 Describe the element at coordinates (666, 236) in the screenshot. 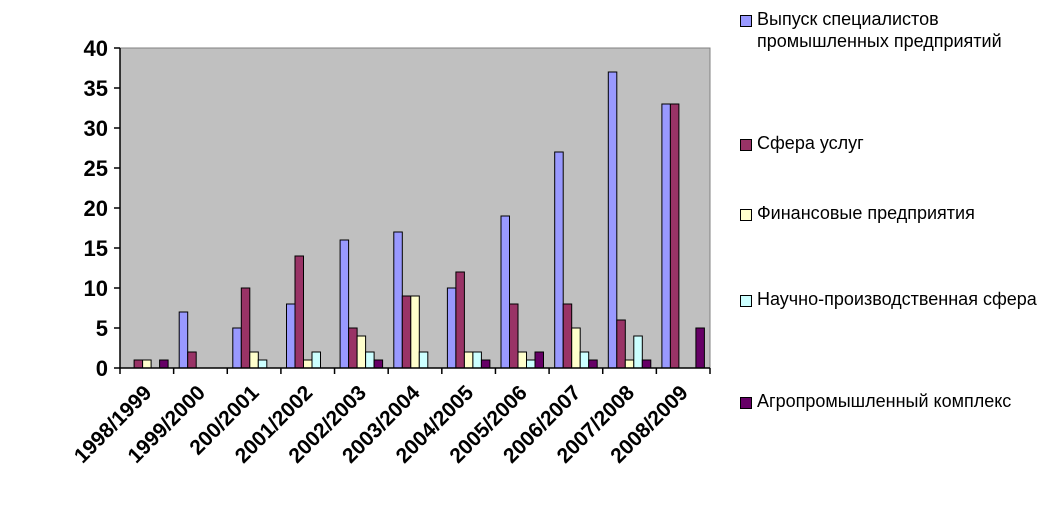

I see `bar-s1-2008-2009` at that location.